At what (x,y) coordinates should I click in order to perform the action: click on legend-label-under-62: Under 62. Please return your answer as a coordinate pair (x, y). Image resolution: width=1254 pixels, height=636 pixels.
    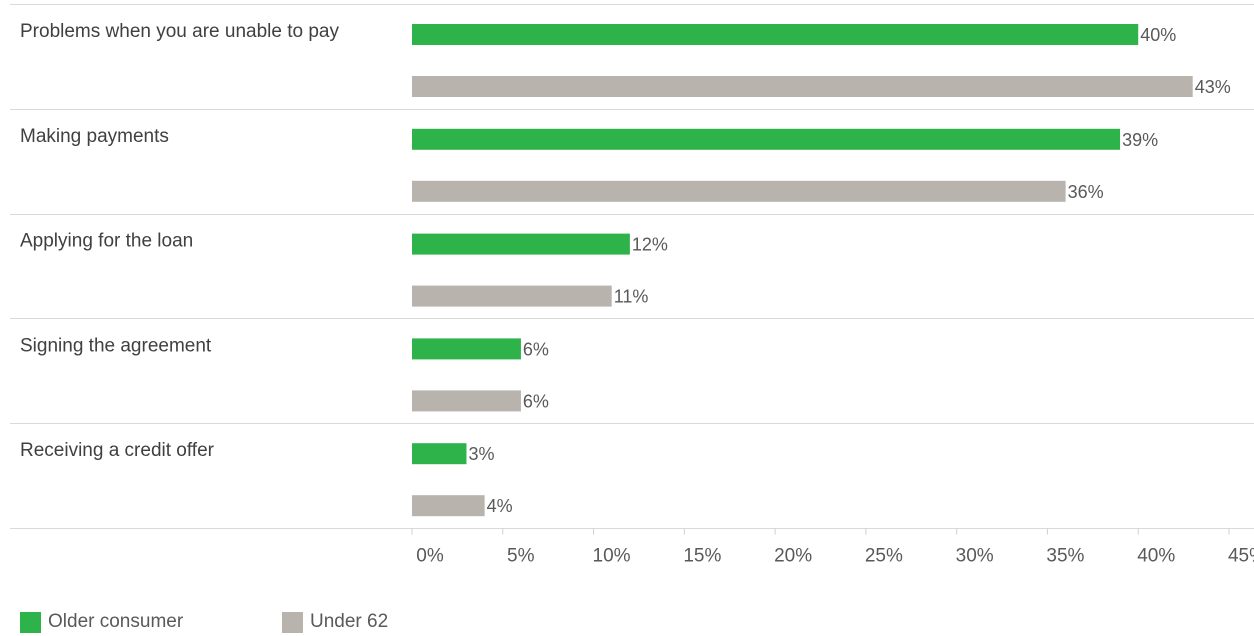
    Looking at the image, I should click on (349, 621).